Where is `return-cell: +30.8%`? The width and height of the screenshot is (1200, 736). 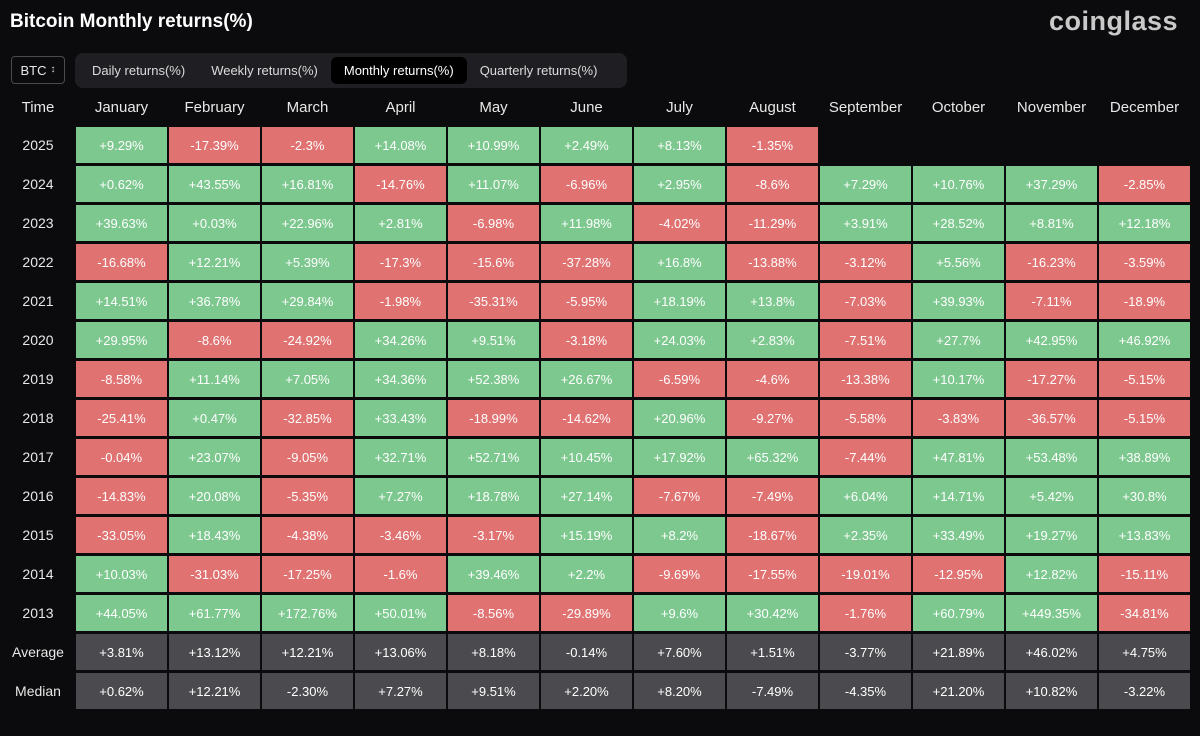 return-cell: +30.8% is located at coordinates (1144, 496).